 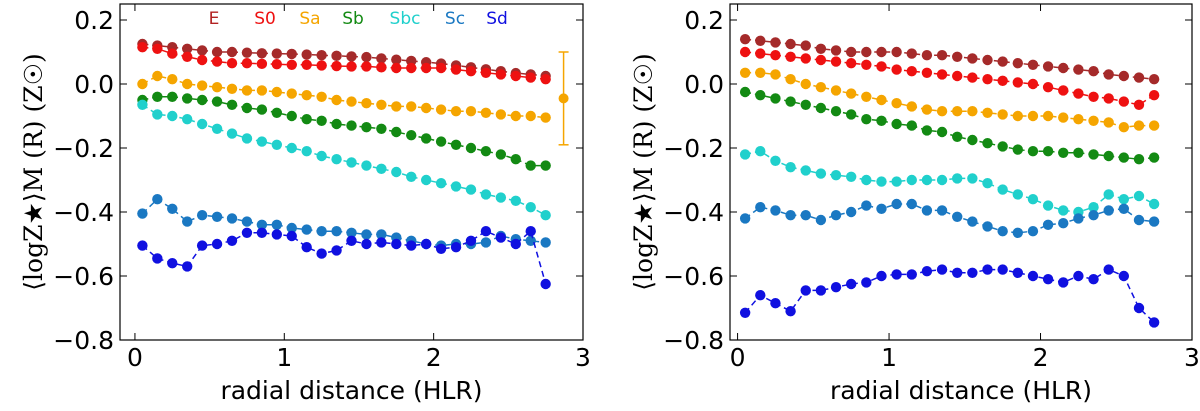 I want to click on legend-entry-e: E, so click(x=214, y=19).